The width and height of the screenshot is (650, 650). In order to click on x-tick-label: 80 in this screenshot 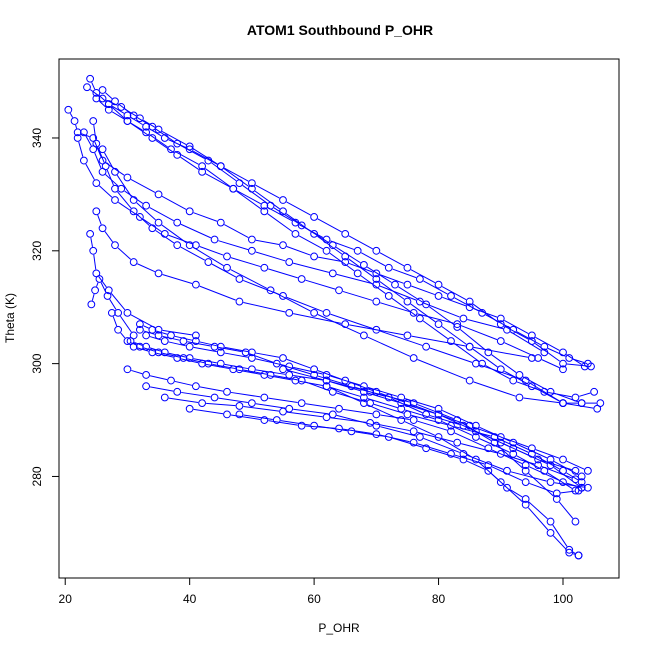, I will do `click(439, 599)`.